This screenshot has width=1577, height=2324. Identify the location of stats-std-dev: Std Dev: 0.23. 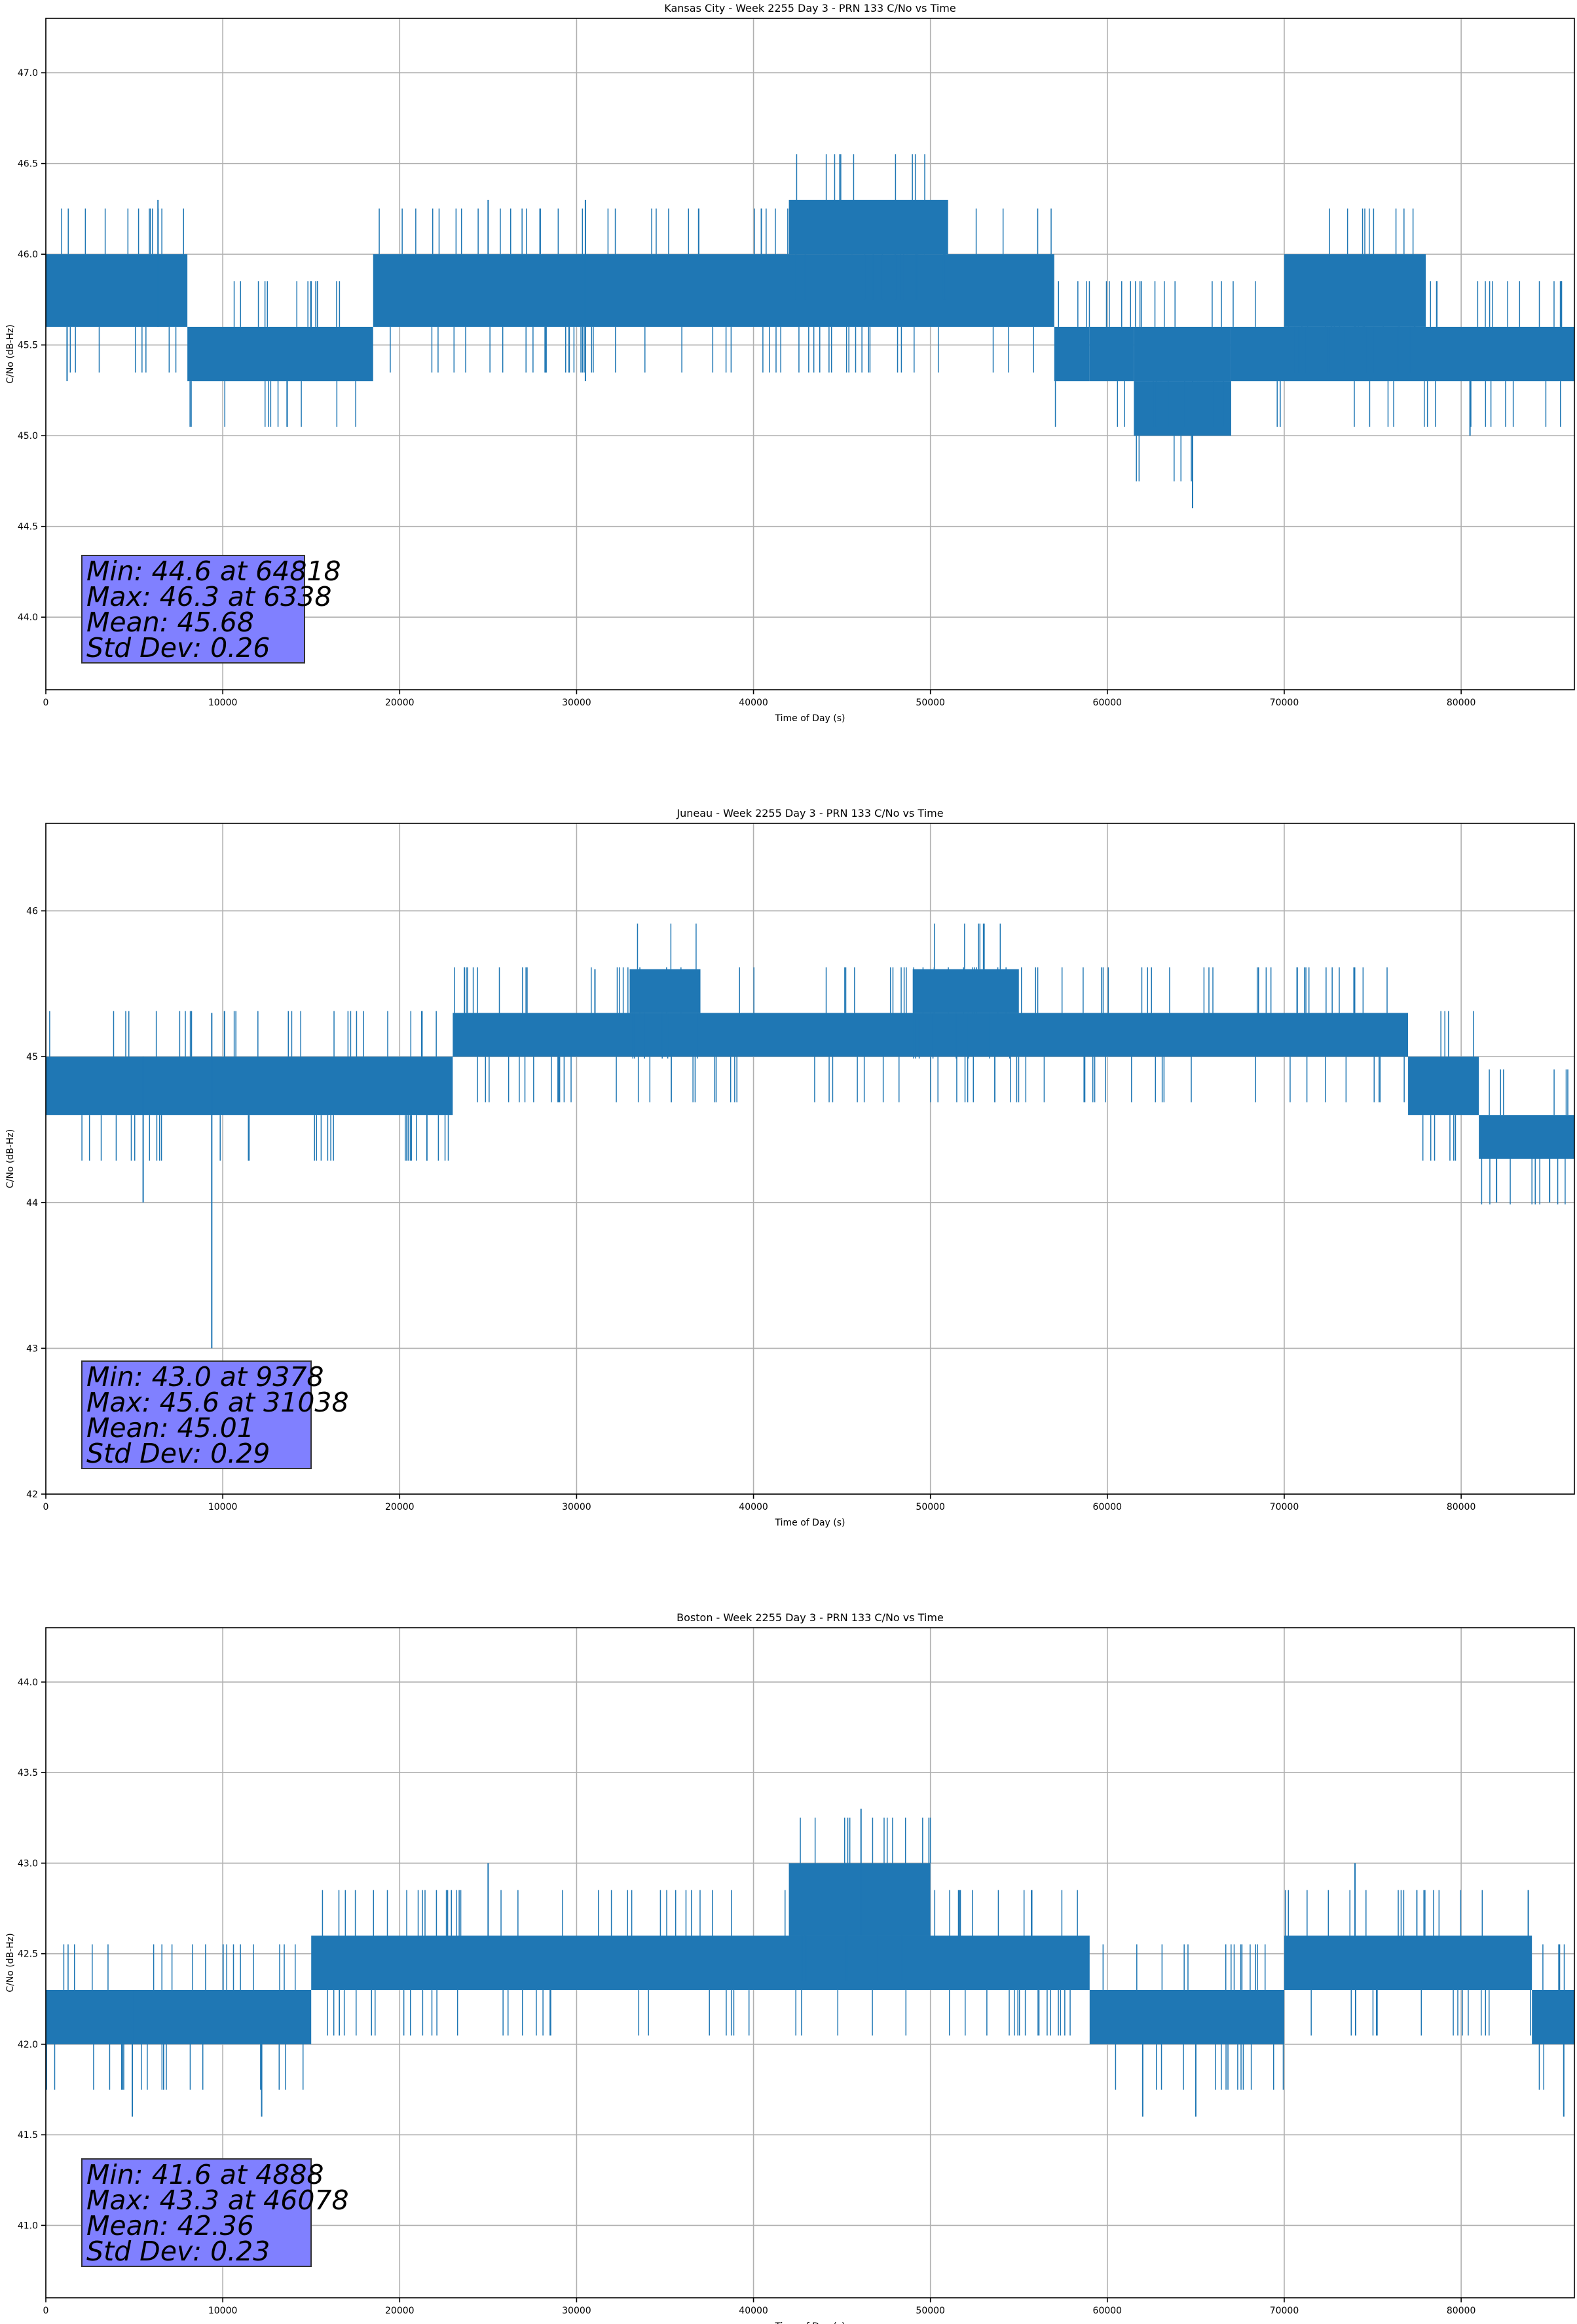
(178, 2251).